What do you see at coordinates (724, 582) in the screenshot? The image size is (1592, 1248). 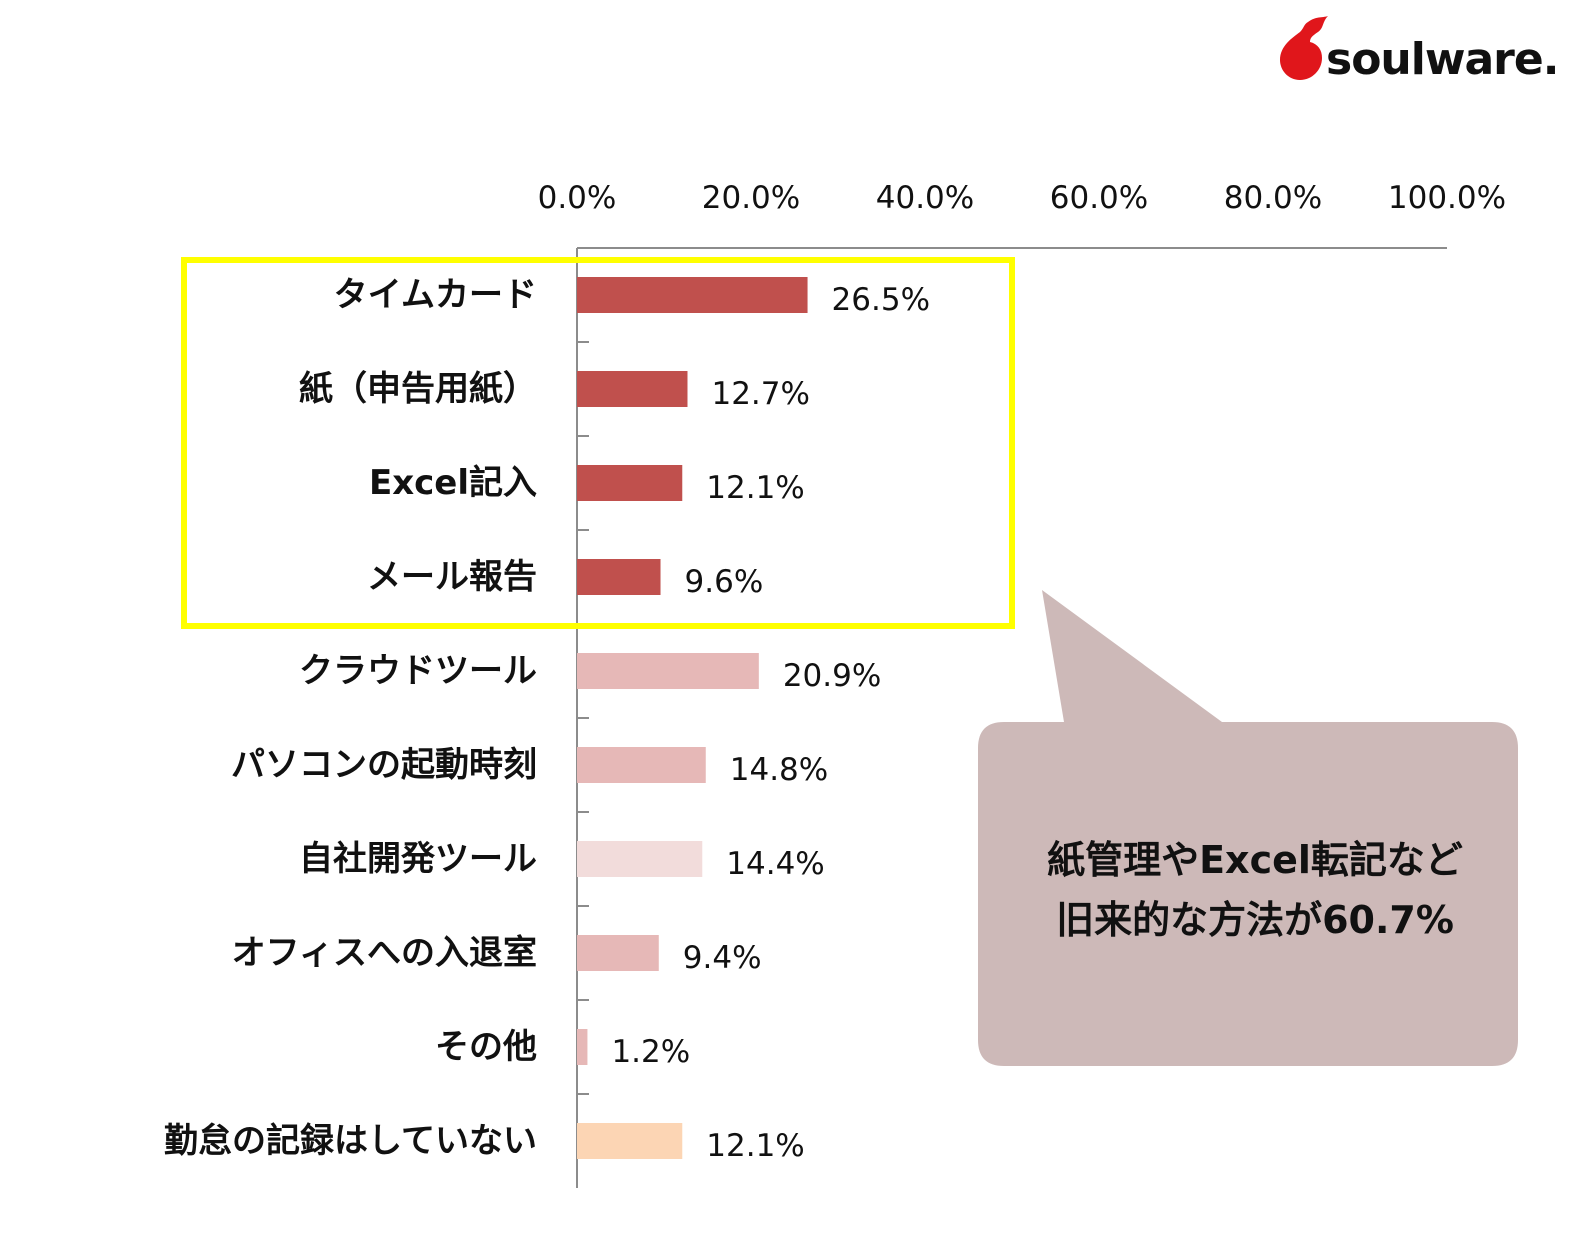 I see `value-label: 9.6%` at bounding box center [724, 582].